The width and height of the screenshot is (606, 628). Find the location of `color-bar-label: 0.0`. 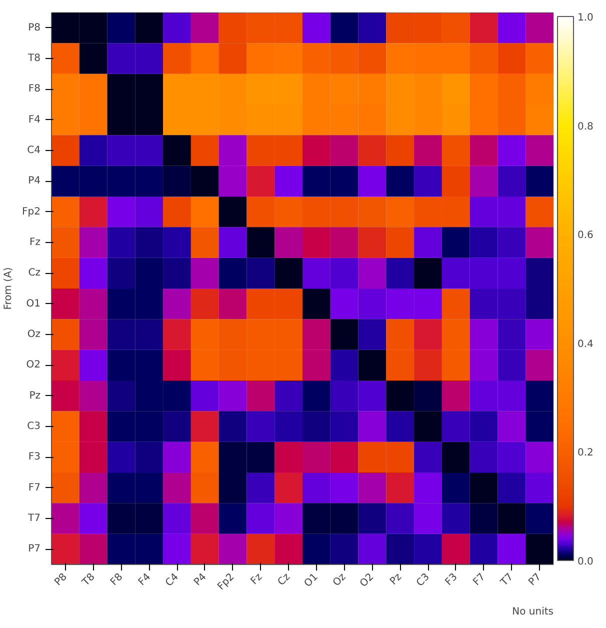

color-bar-label: 0.0 is located at coordinates (586, 562).